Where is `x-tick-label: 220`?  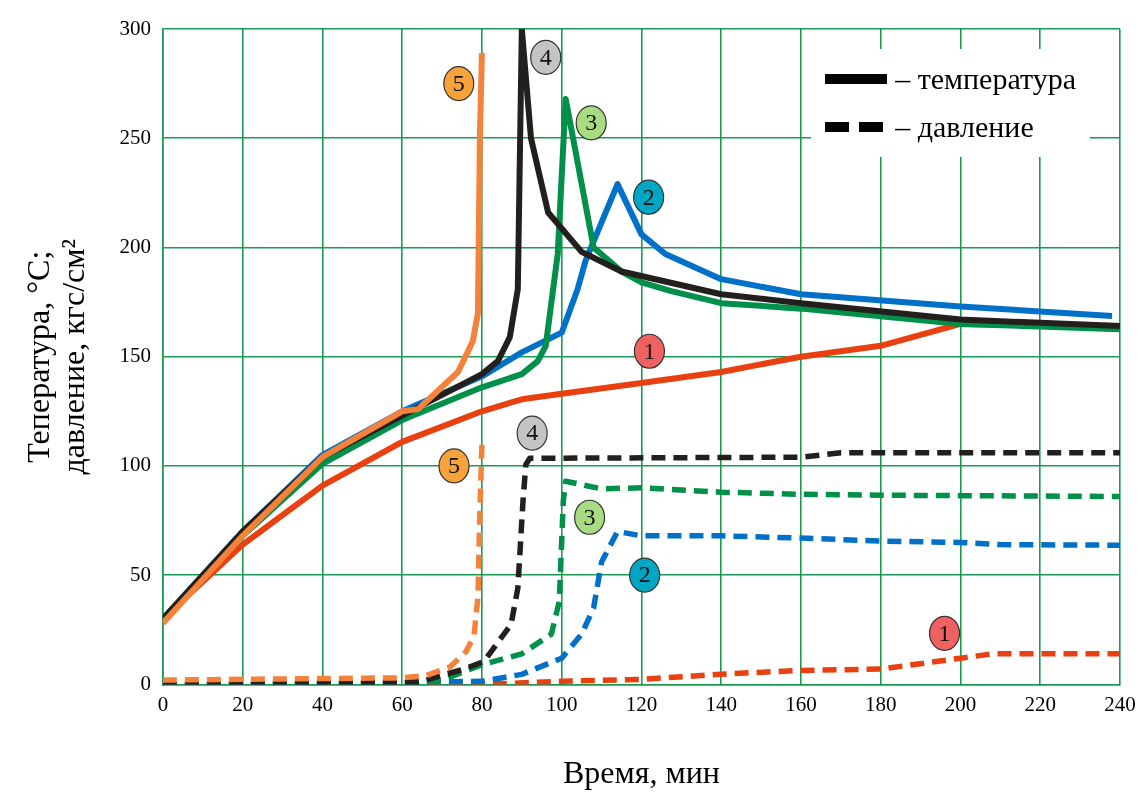 x-tick-label: 220 is located at coordinates (1040, 703).